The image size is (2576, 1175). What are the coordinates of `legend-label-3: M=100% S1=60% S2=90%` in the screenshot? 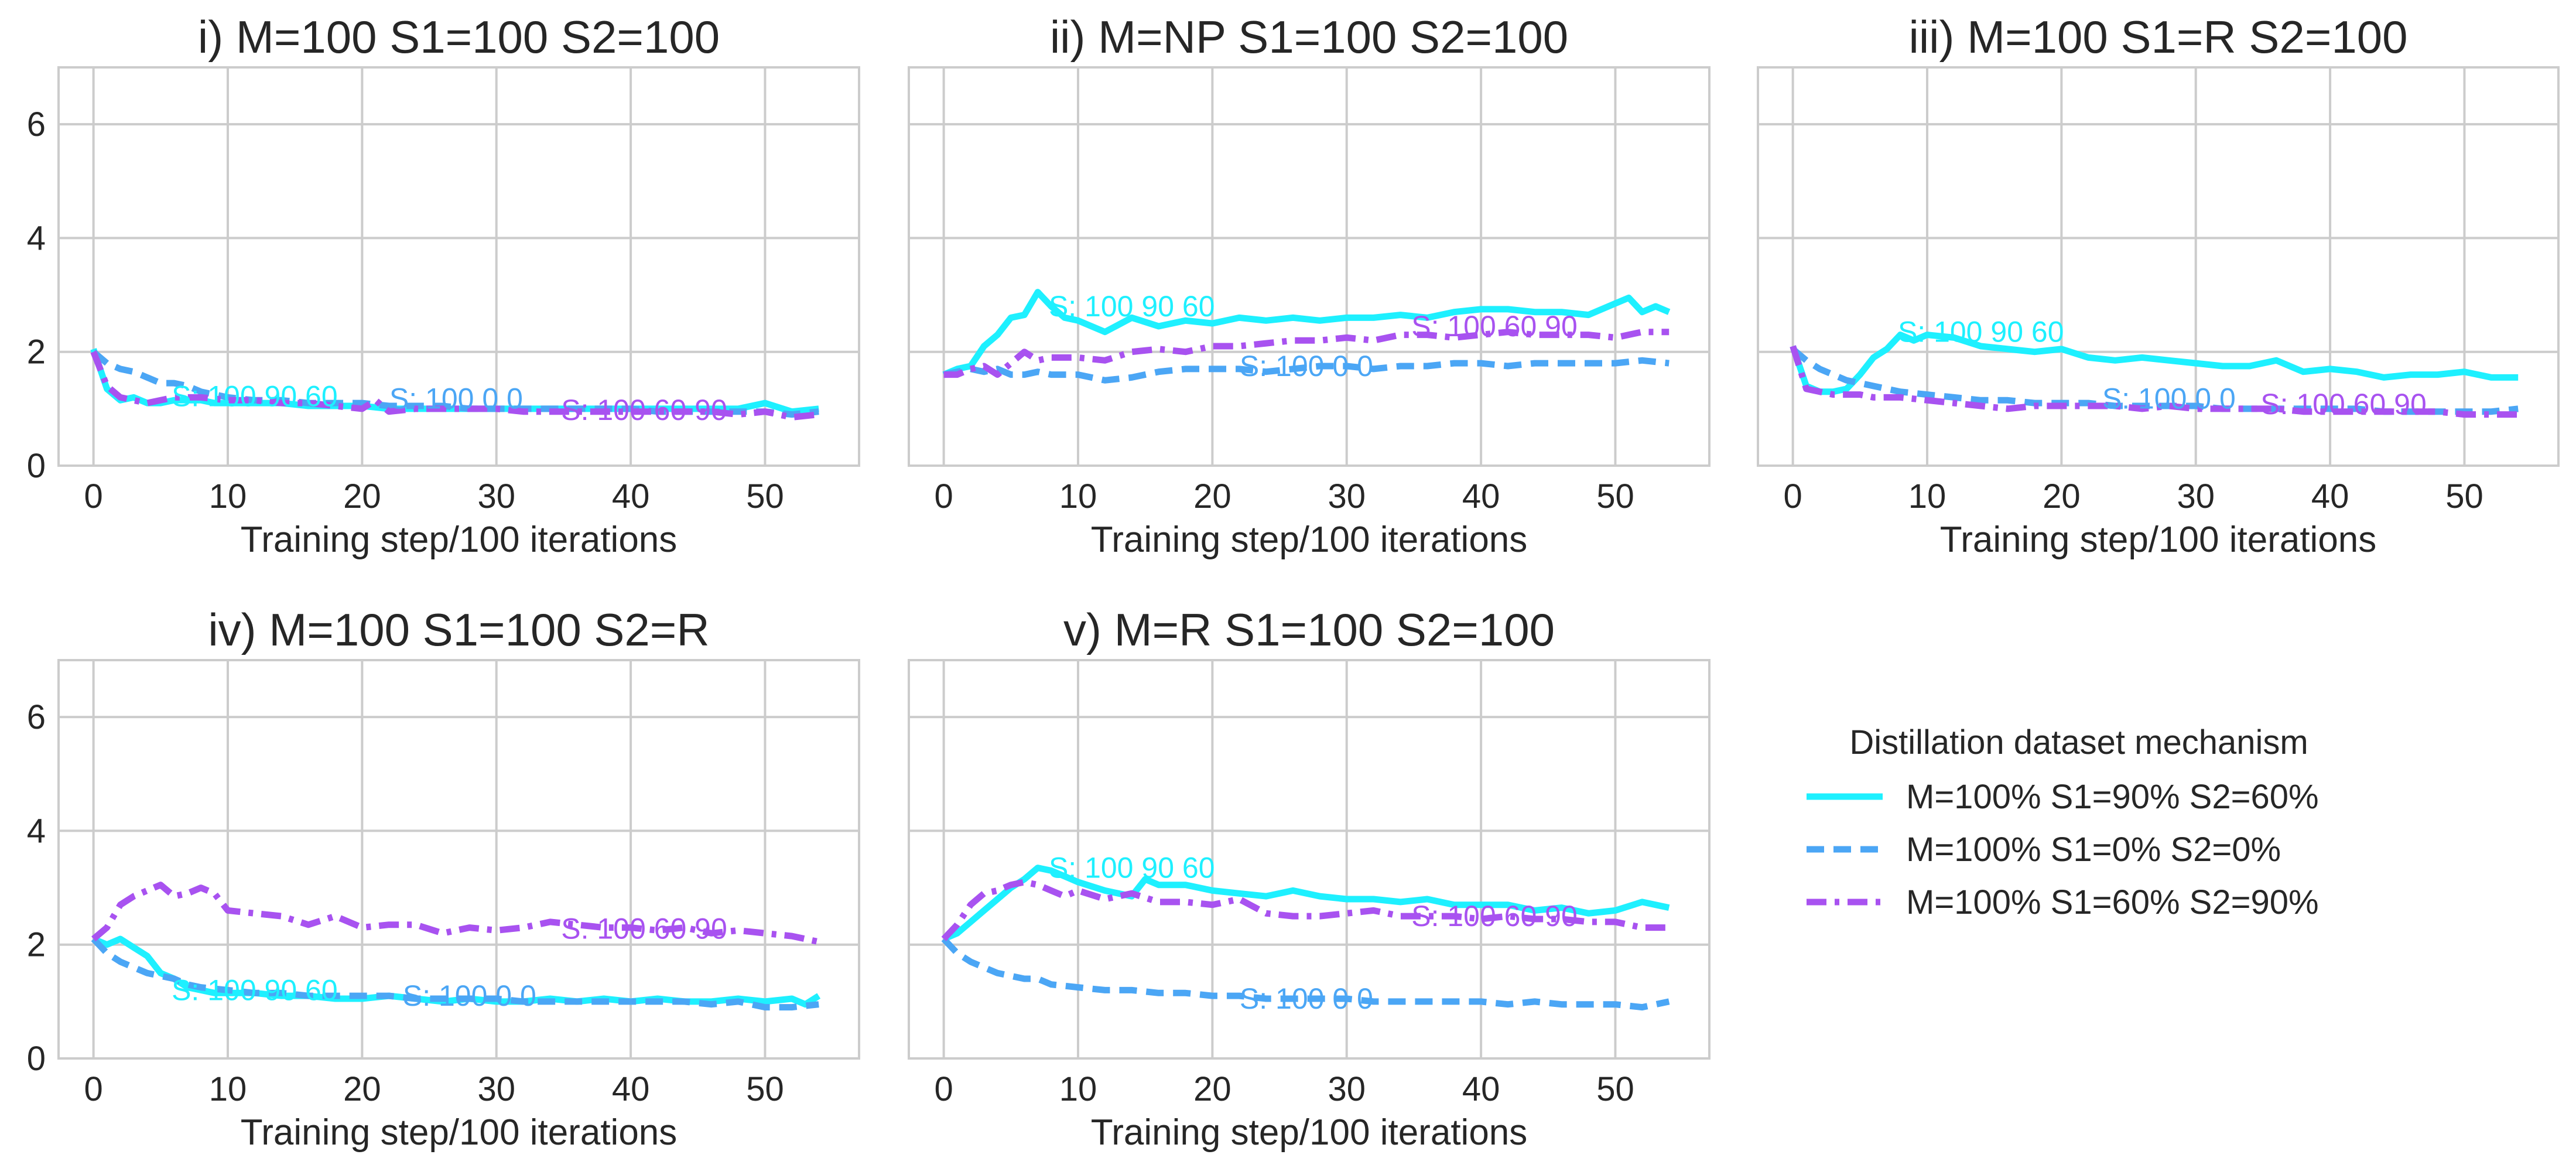 It's located at (2112, 902).